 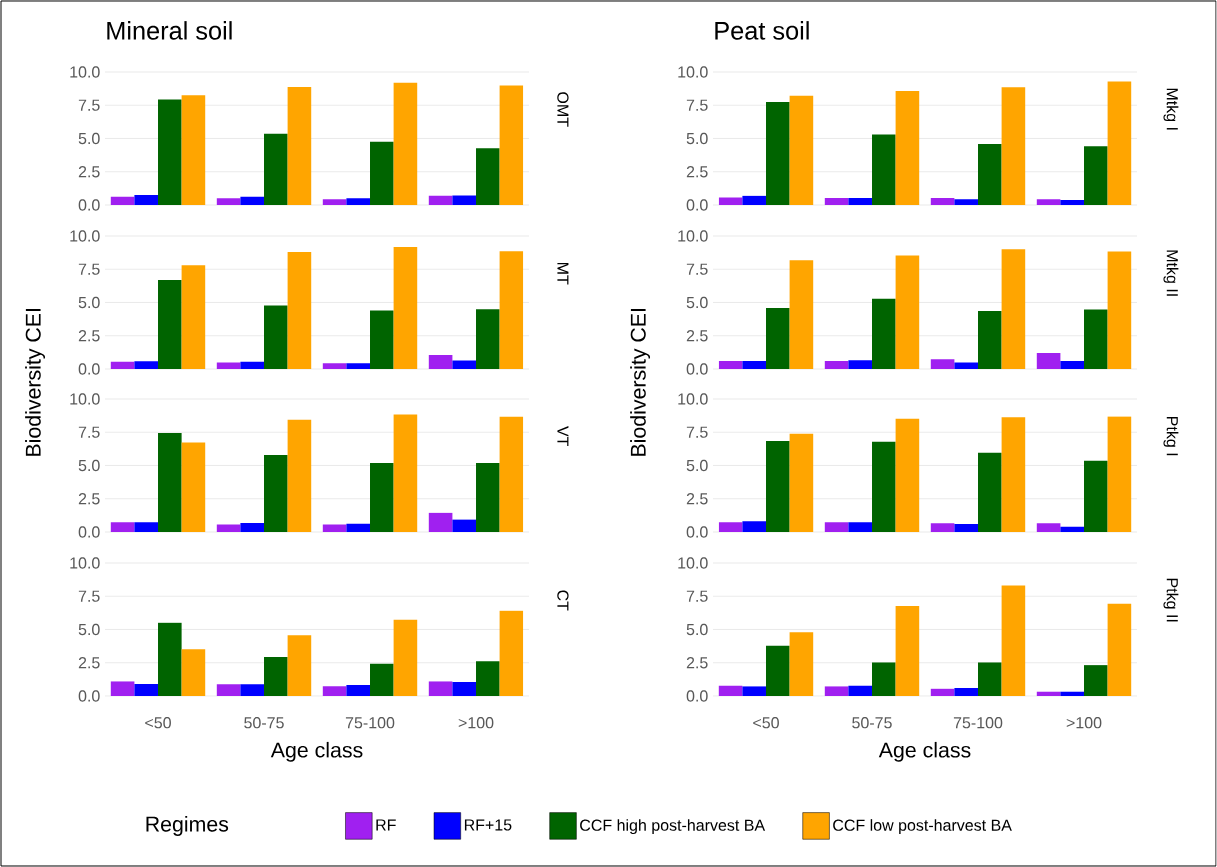 What do you see at coordinates (370, 723) in the screenshot?
I see `x-tick-label: 75-100` at bounding box center [370, 723].